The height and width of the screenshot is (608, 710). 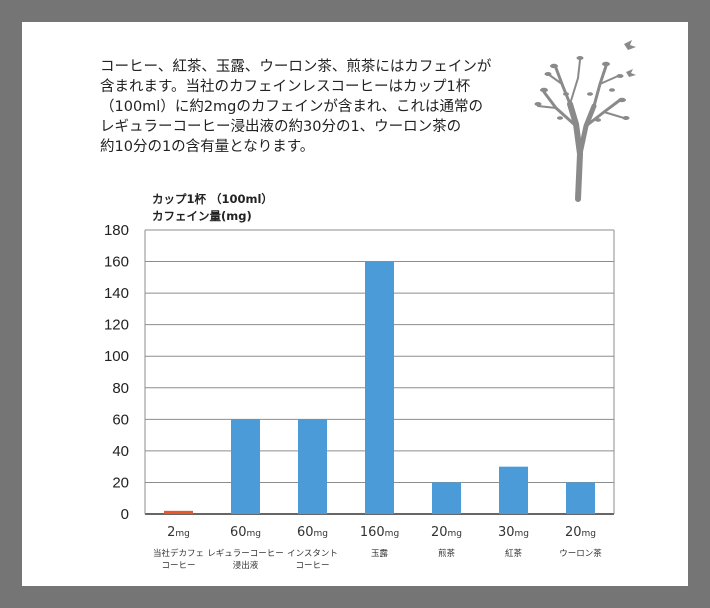 I want to click on y-tick-label: 20, so click(x=120, y=482).